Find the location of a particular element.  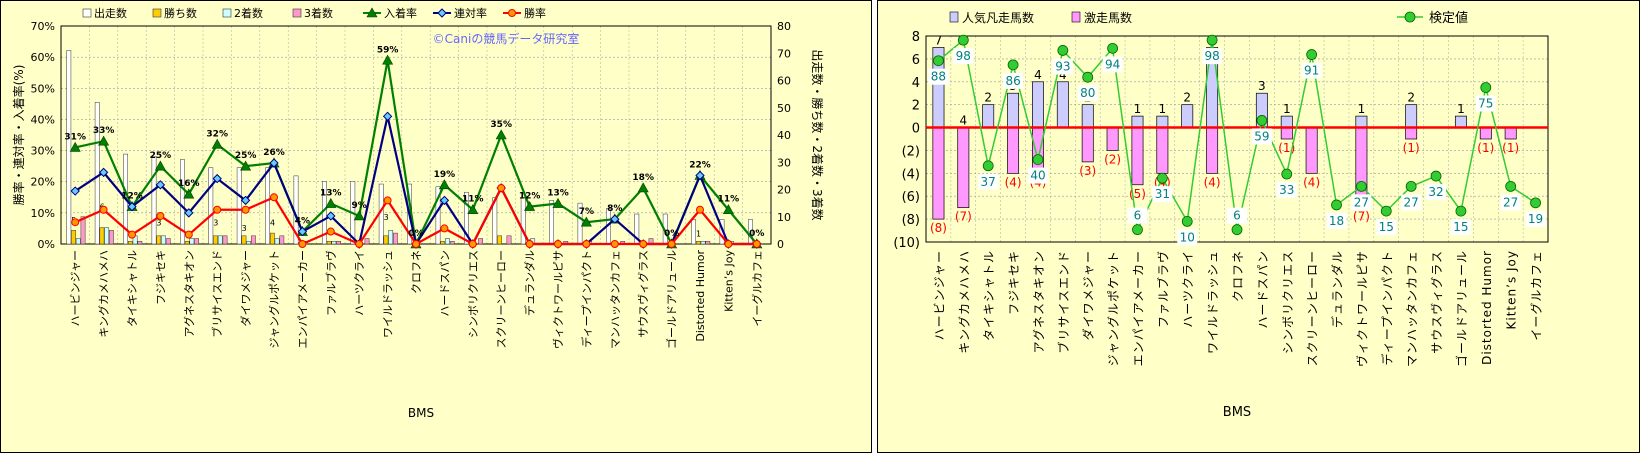

category-label: デュランダル is located at coordinates (530, 283).